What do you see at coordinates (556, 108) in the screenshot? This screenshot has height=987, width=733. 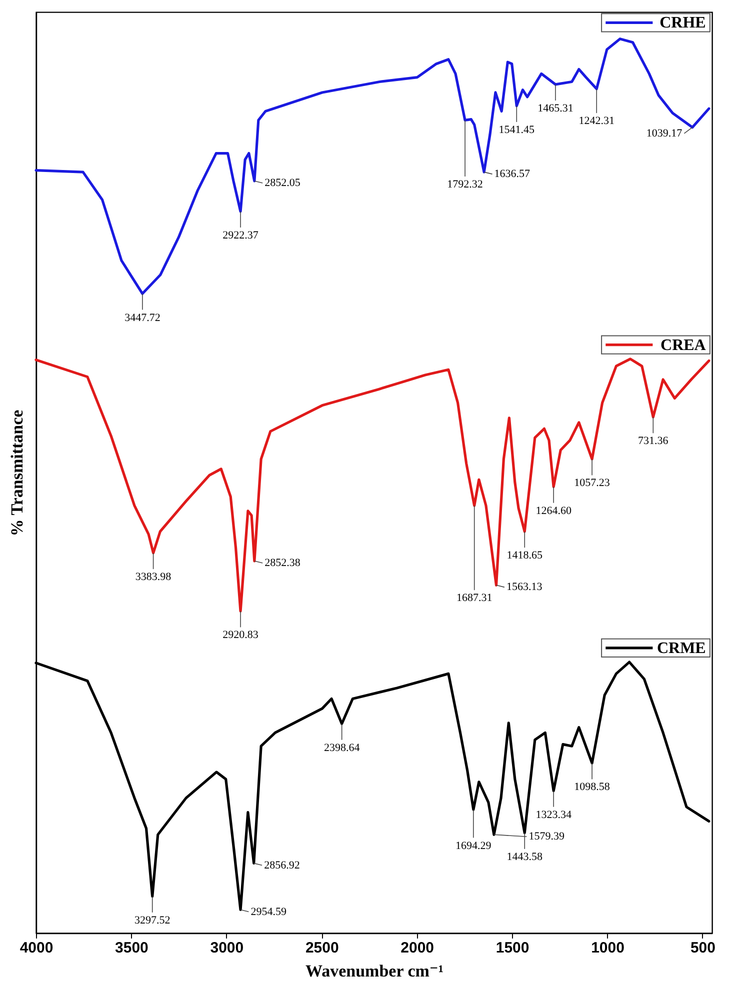 I see `annotation: 1465.31` at bounding box center [556, 108].